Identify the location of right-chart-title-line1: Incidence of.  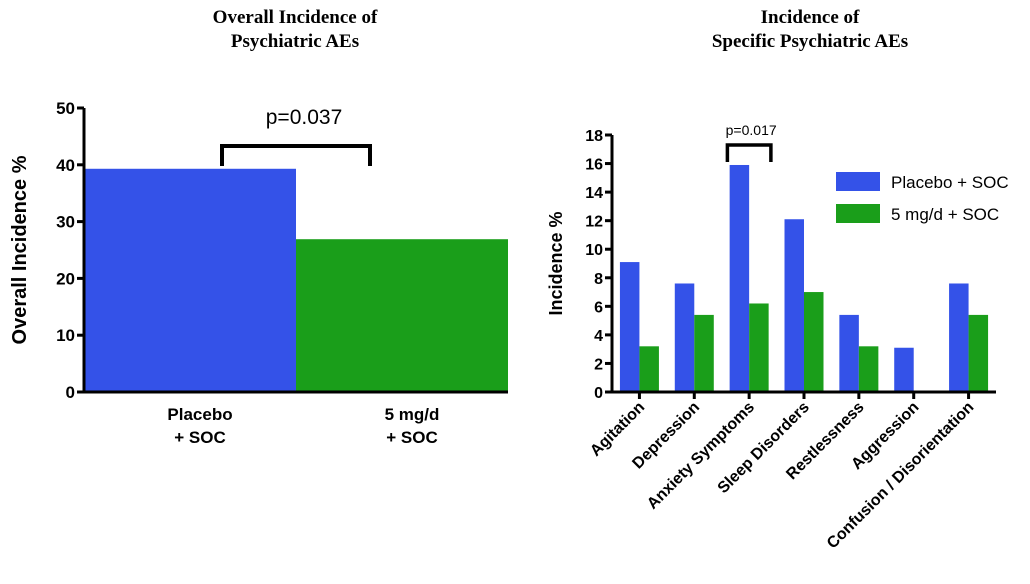
(810, 17).